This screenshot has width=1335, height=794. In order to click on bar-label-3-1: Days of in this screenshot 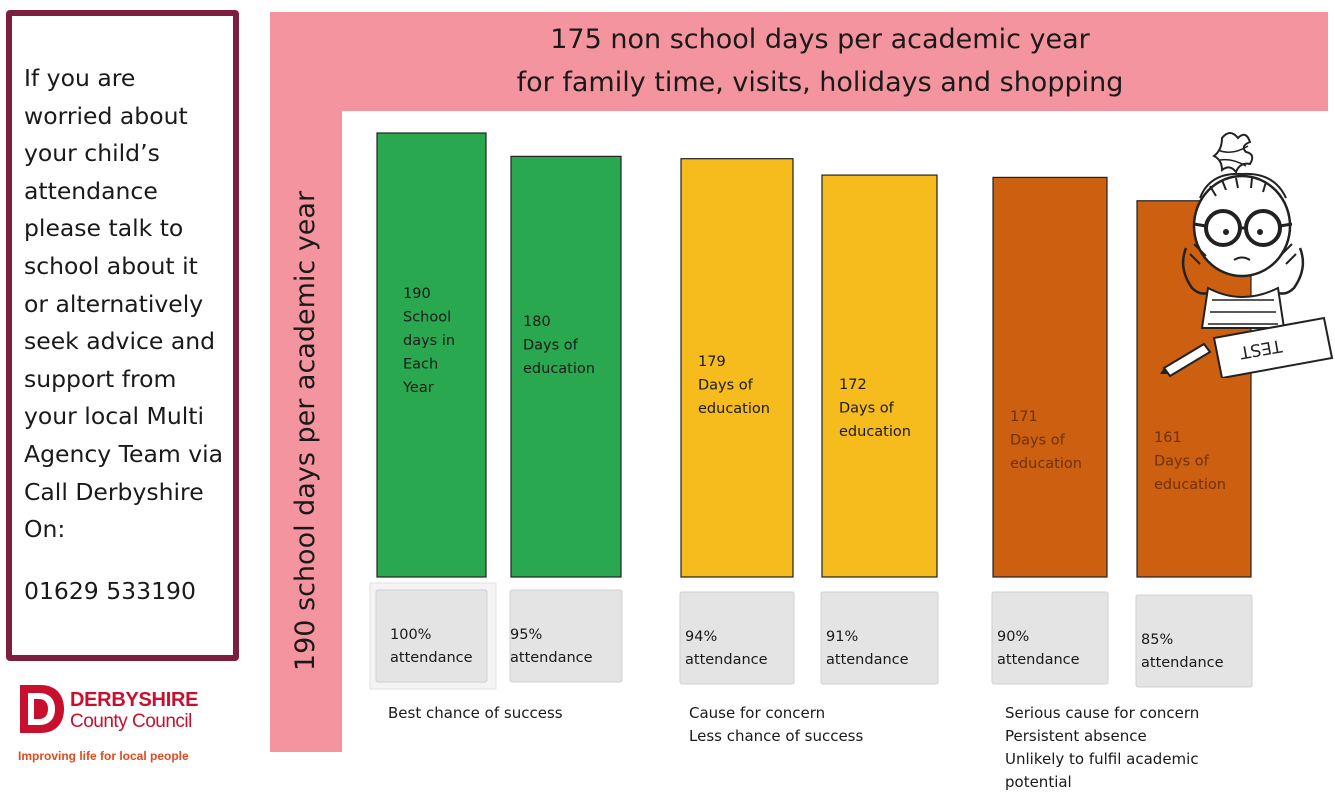, I will do `click(867, 409)`.